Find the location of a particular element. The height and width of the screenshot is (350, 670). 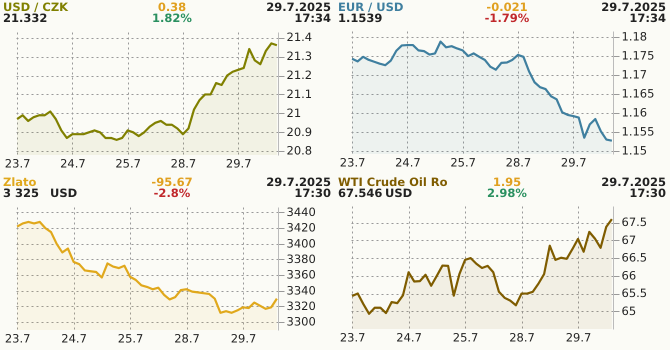

text: 1.82% is located at coordinates (172, 18).